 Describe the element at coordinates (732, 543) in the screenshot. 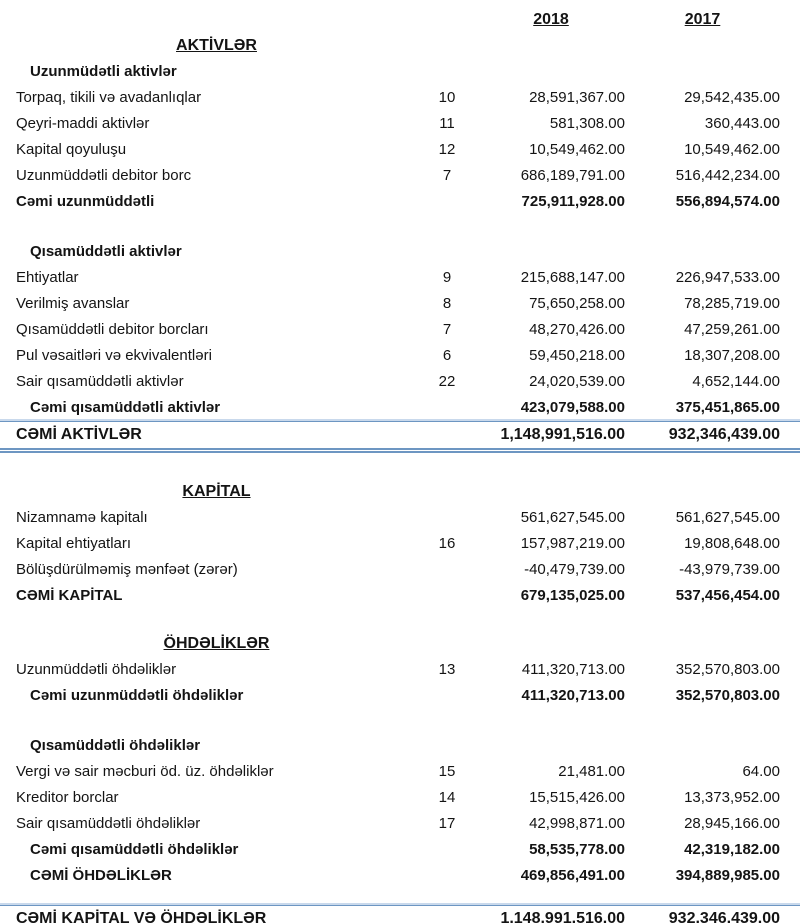

I see `row-value-2017: 19,808,648.00` at that location.